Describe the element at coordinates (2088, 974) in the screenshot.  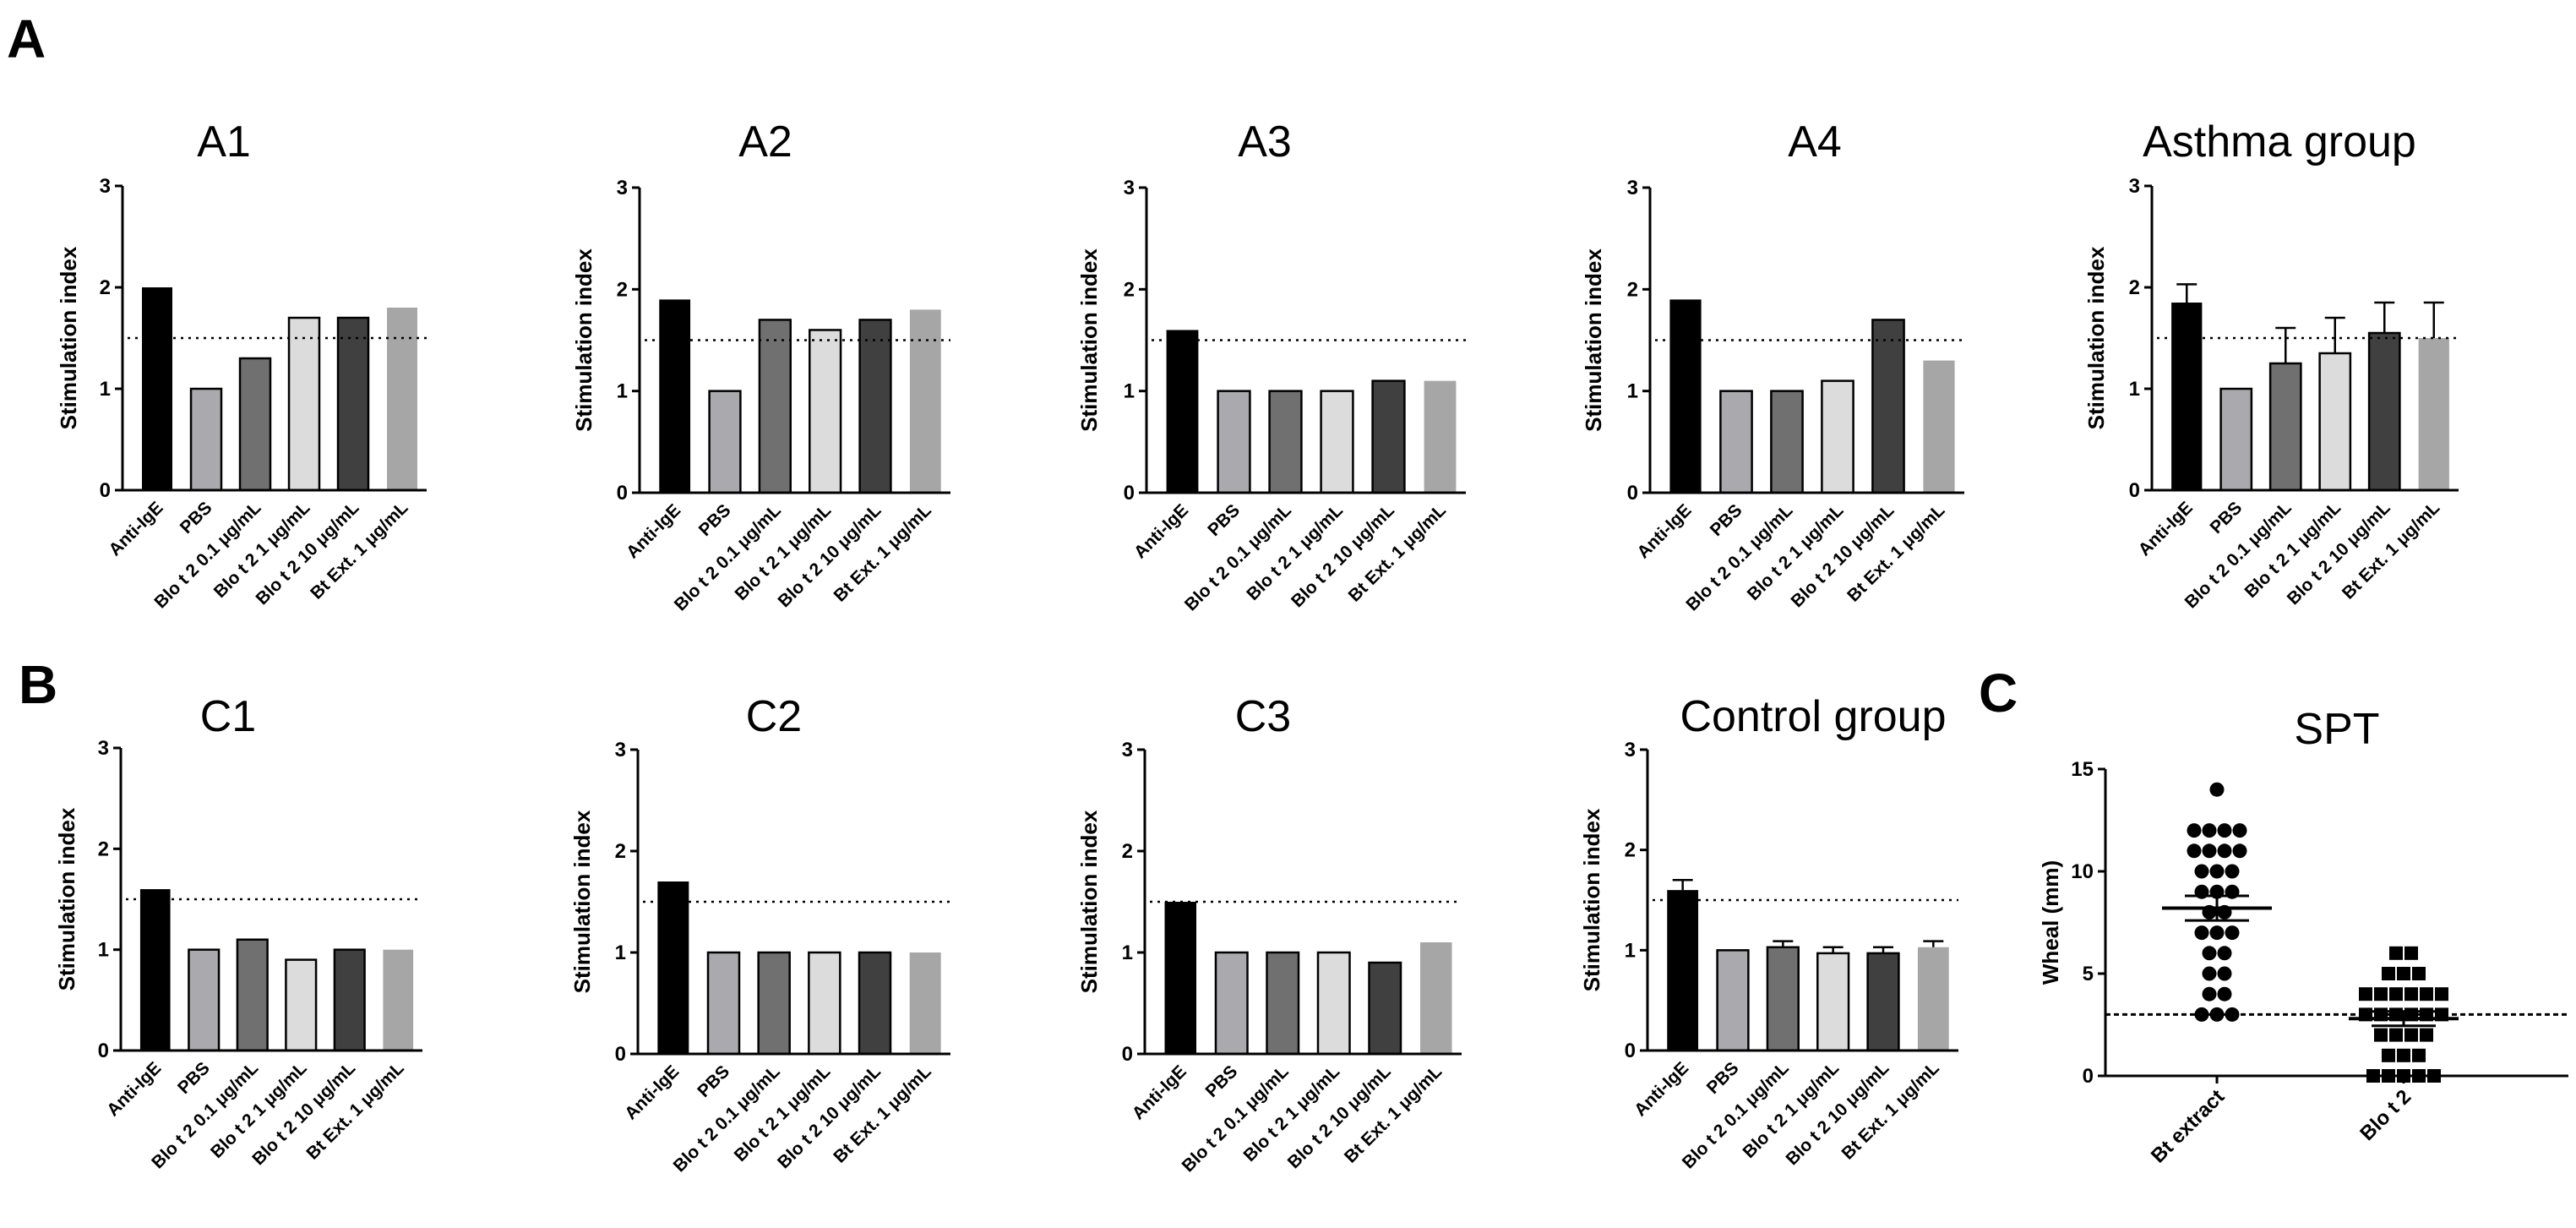
I see `y-tick-label-1: 5` at that location.